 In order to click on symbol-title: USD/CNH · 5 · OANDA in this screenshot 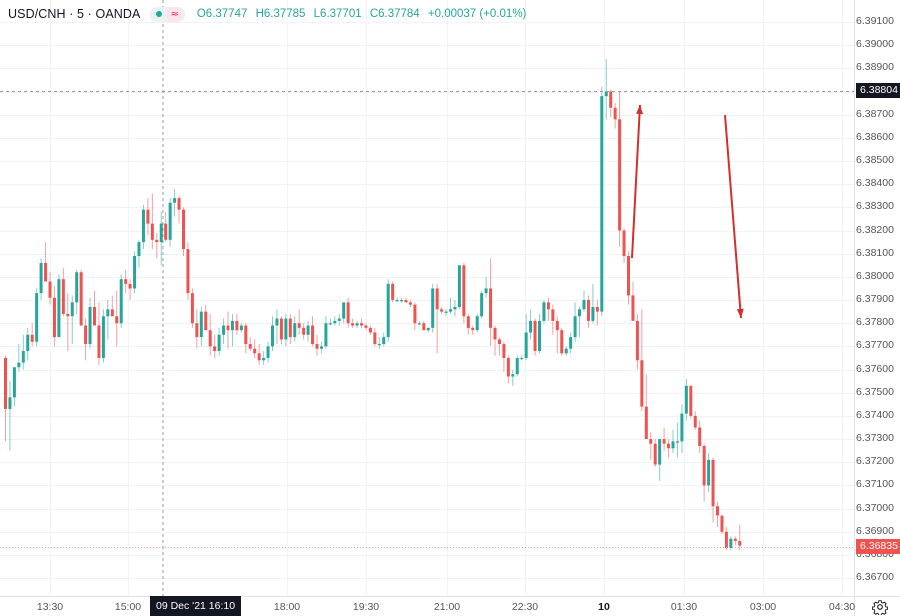, I will do `click(74, 14)`.